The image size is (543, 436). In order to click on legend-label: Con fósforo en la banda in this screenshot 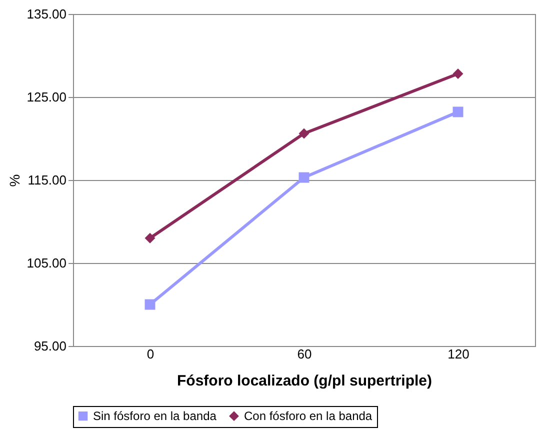, I will do `click(308, 416)`.